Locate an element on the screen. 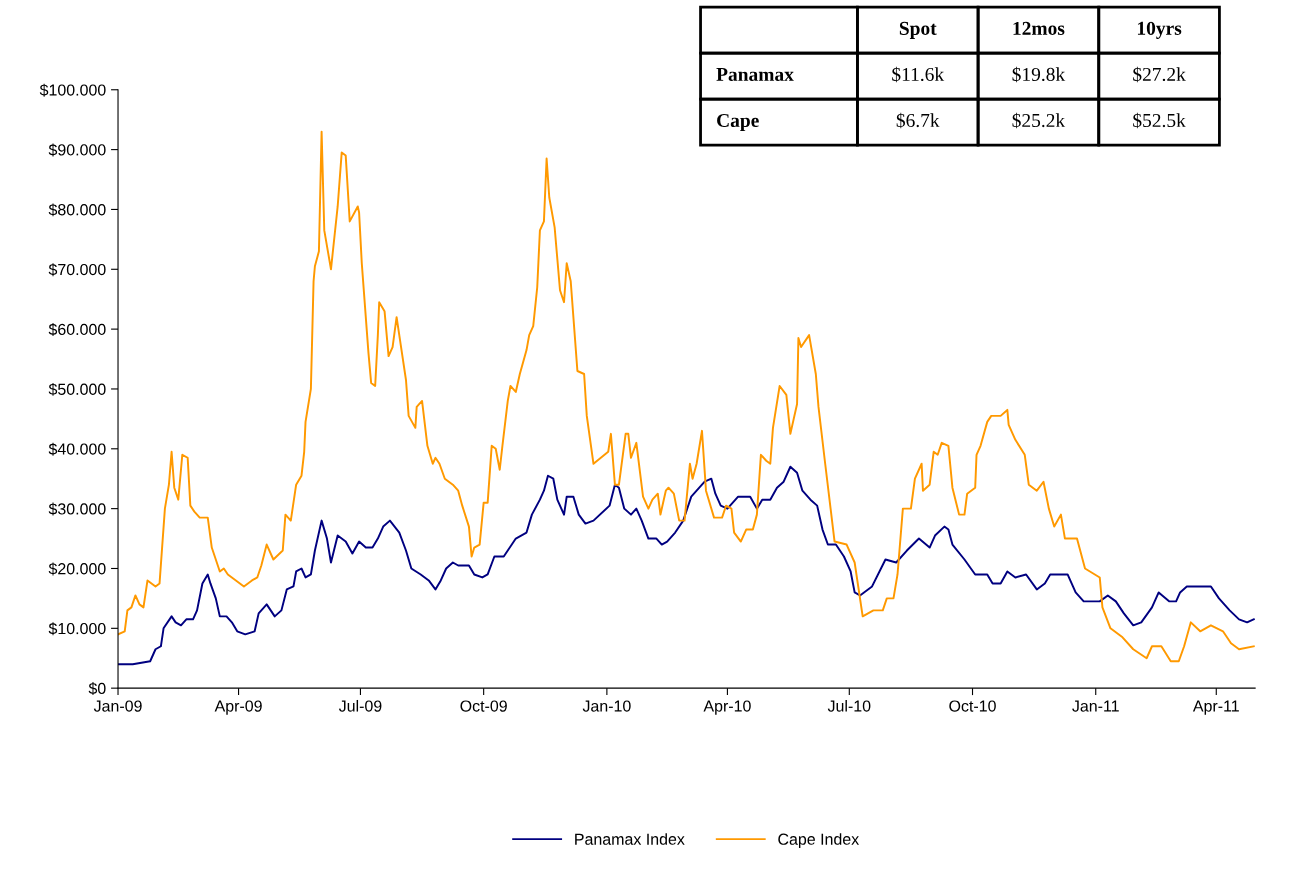 This screenshot has height=880, width=1307. category-label: Panamax is located at coordinates (755, 74).